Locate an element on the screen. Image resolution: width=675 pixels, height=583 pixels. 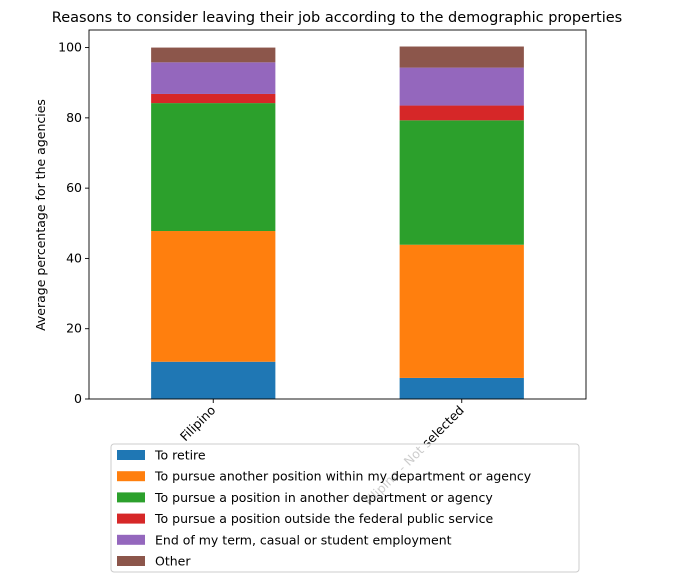
x-tick-label: Filipino is located at coordinates (197, 423).